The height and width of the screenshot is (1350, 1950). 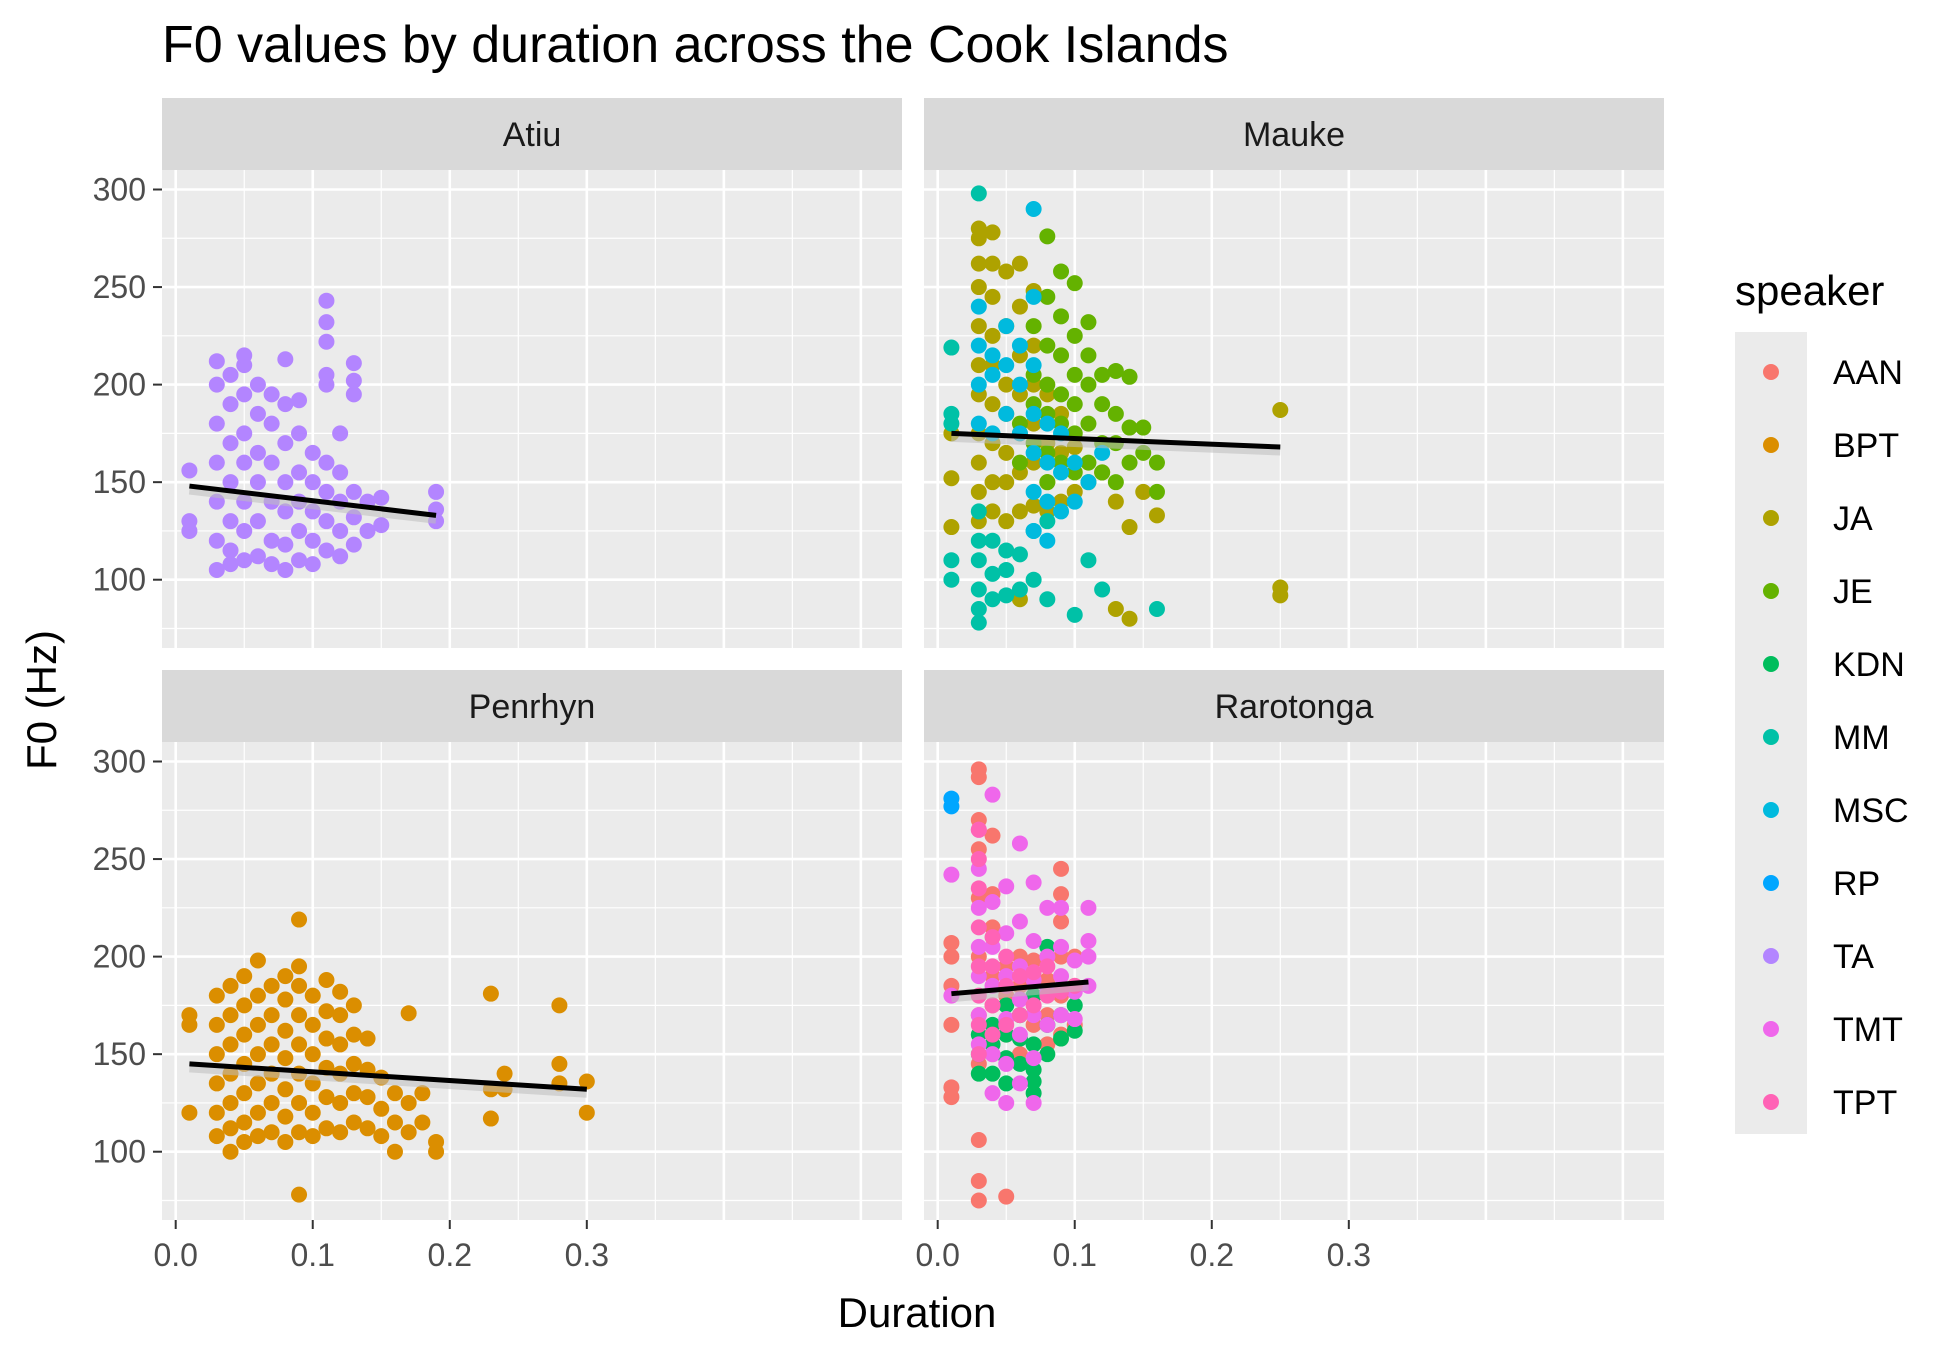 What do you see at coordinates (1853, 957) in the screenshot?
I see `legend-label: TA` at bounding box center [1853, 957].